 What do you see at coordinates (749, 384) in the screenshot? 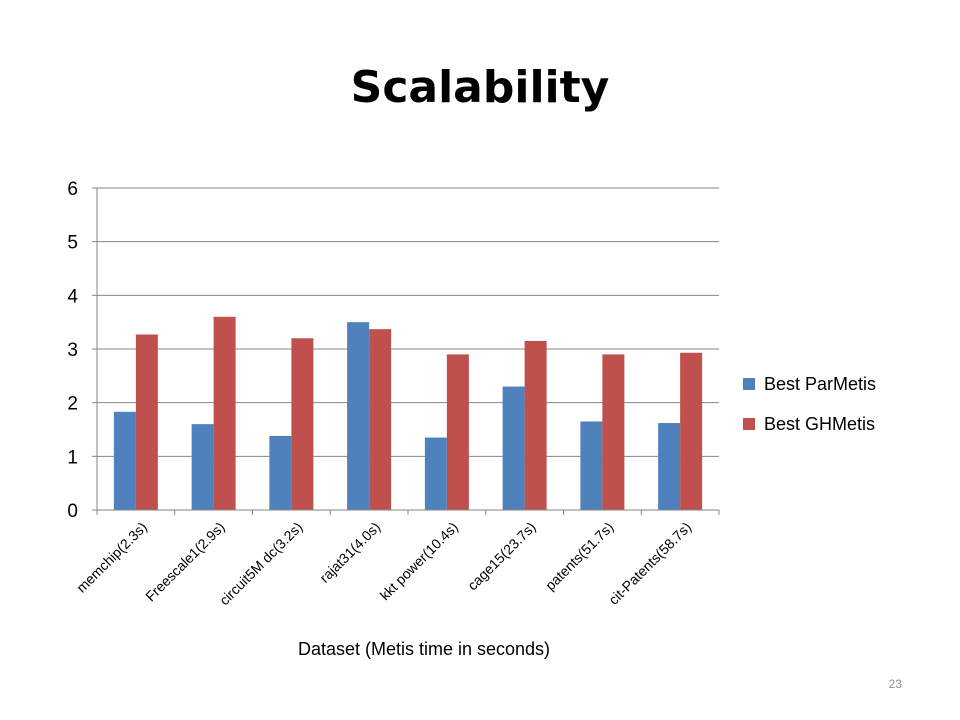
I see `legend-swatch-parmetis` at bounding box center [749, 384].